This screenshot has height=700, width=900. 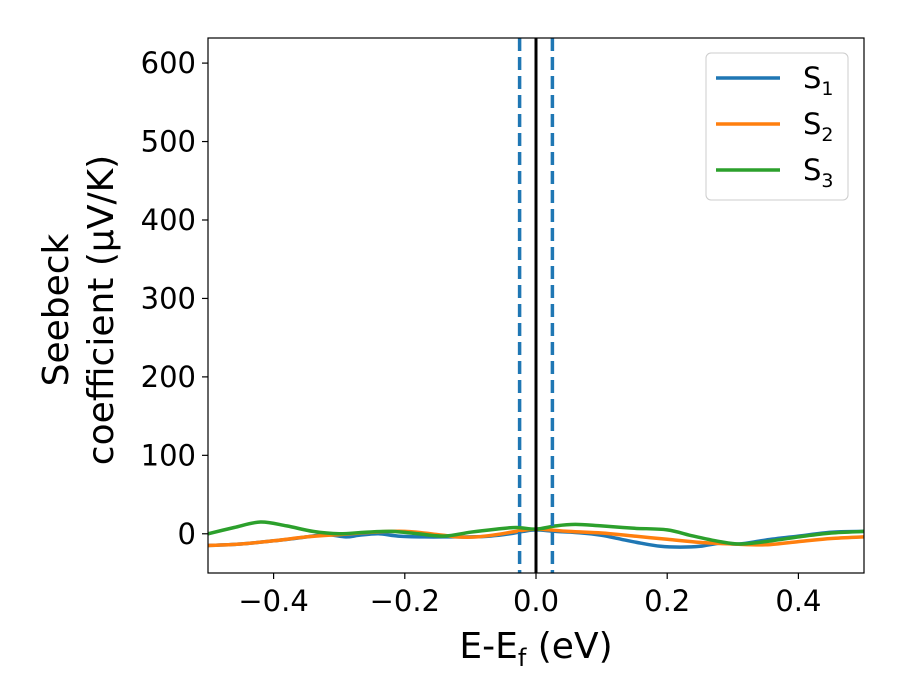 I want to click on x-tick-label: 0.0, so click(x=536, y=601).